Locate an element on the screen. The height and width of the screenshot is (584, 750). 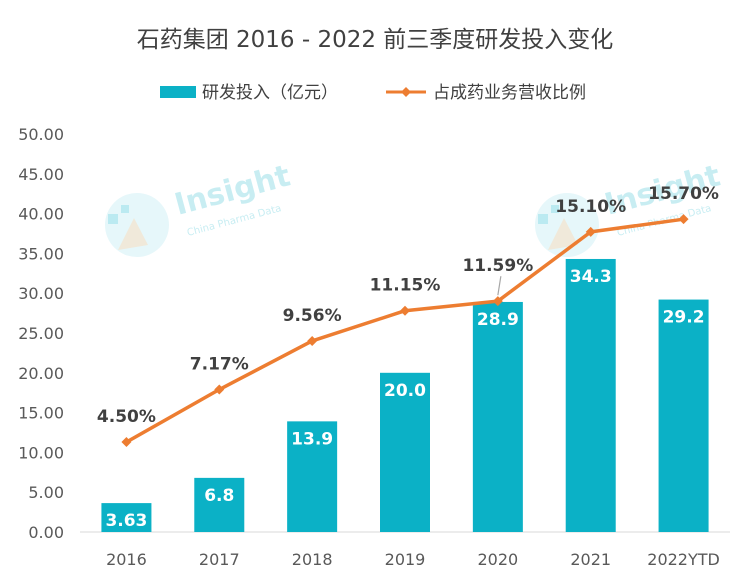
x-tick-label: 2018 is located at coordinates (312, 559).